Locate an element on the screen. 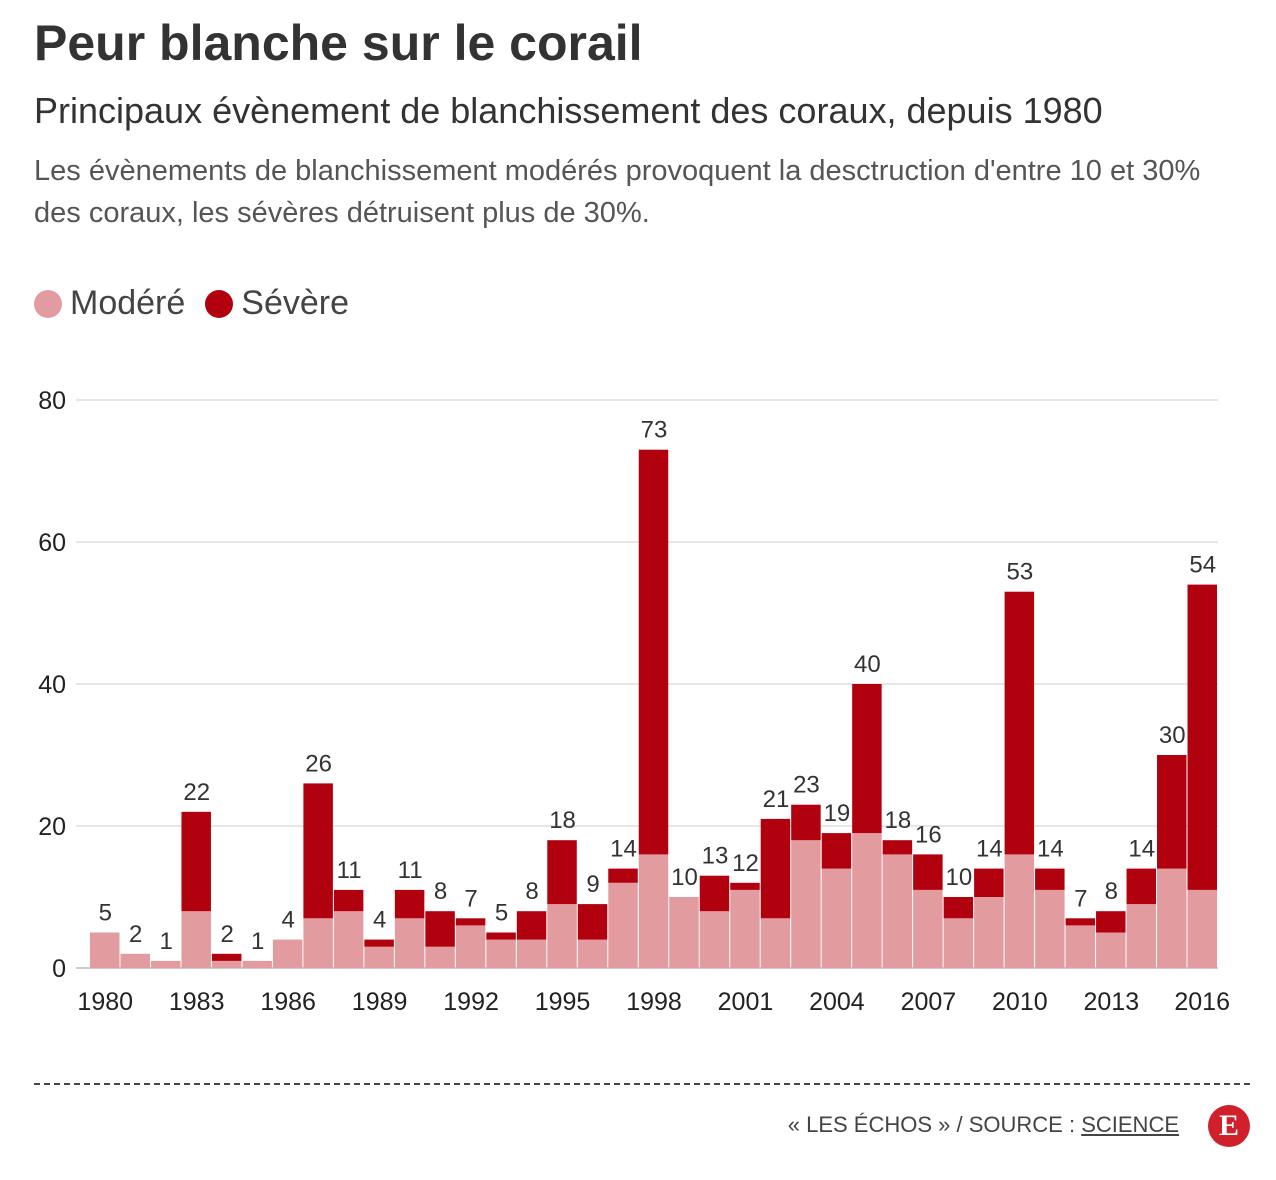 The height and width of the screenshot is (1180, 1276). y-tick-label: 40 is located at coordinates (52, 685).